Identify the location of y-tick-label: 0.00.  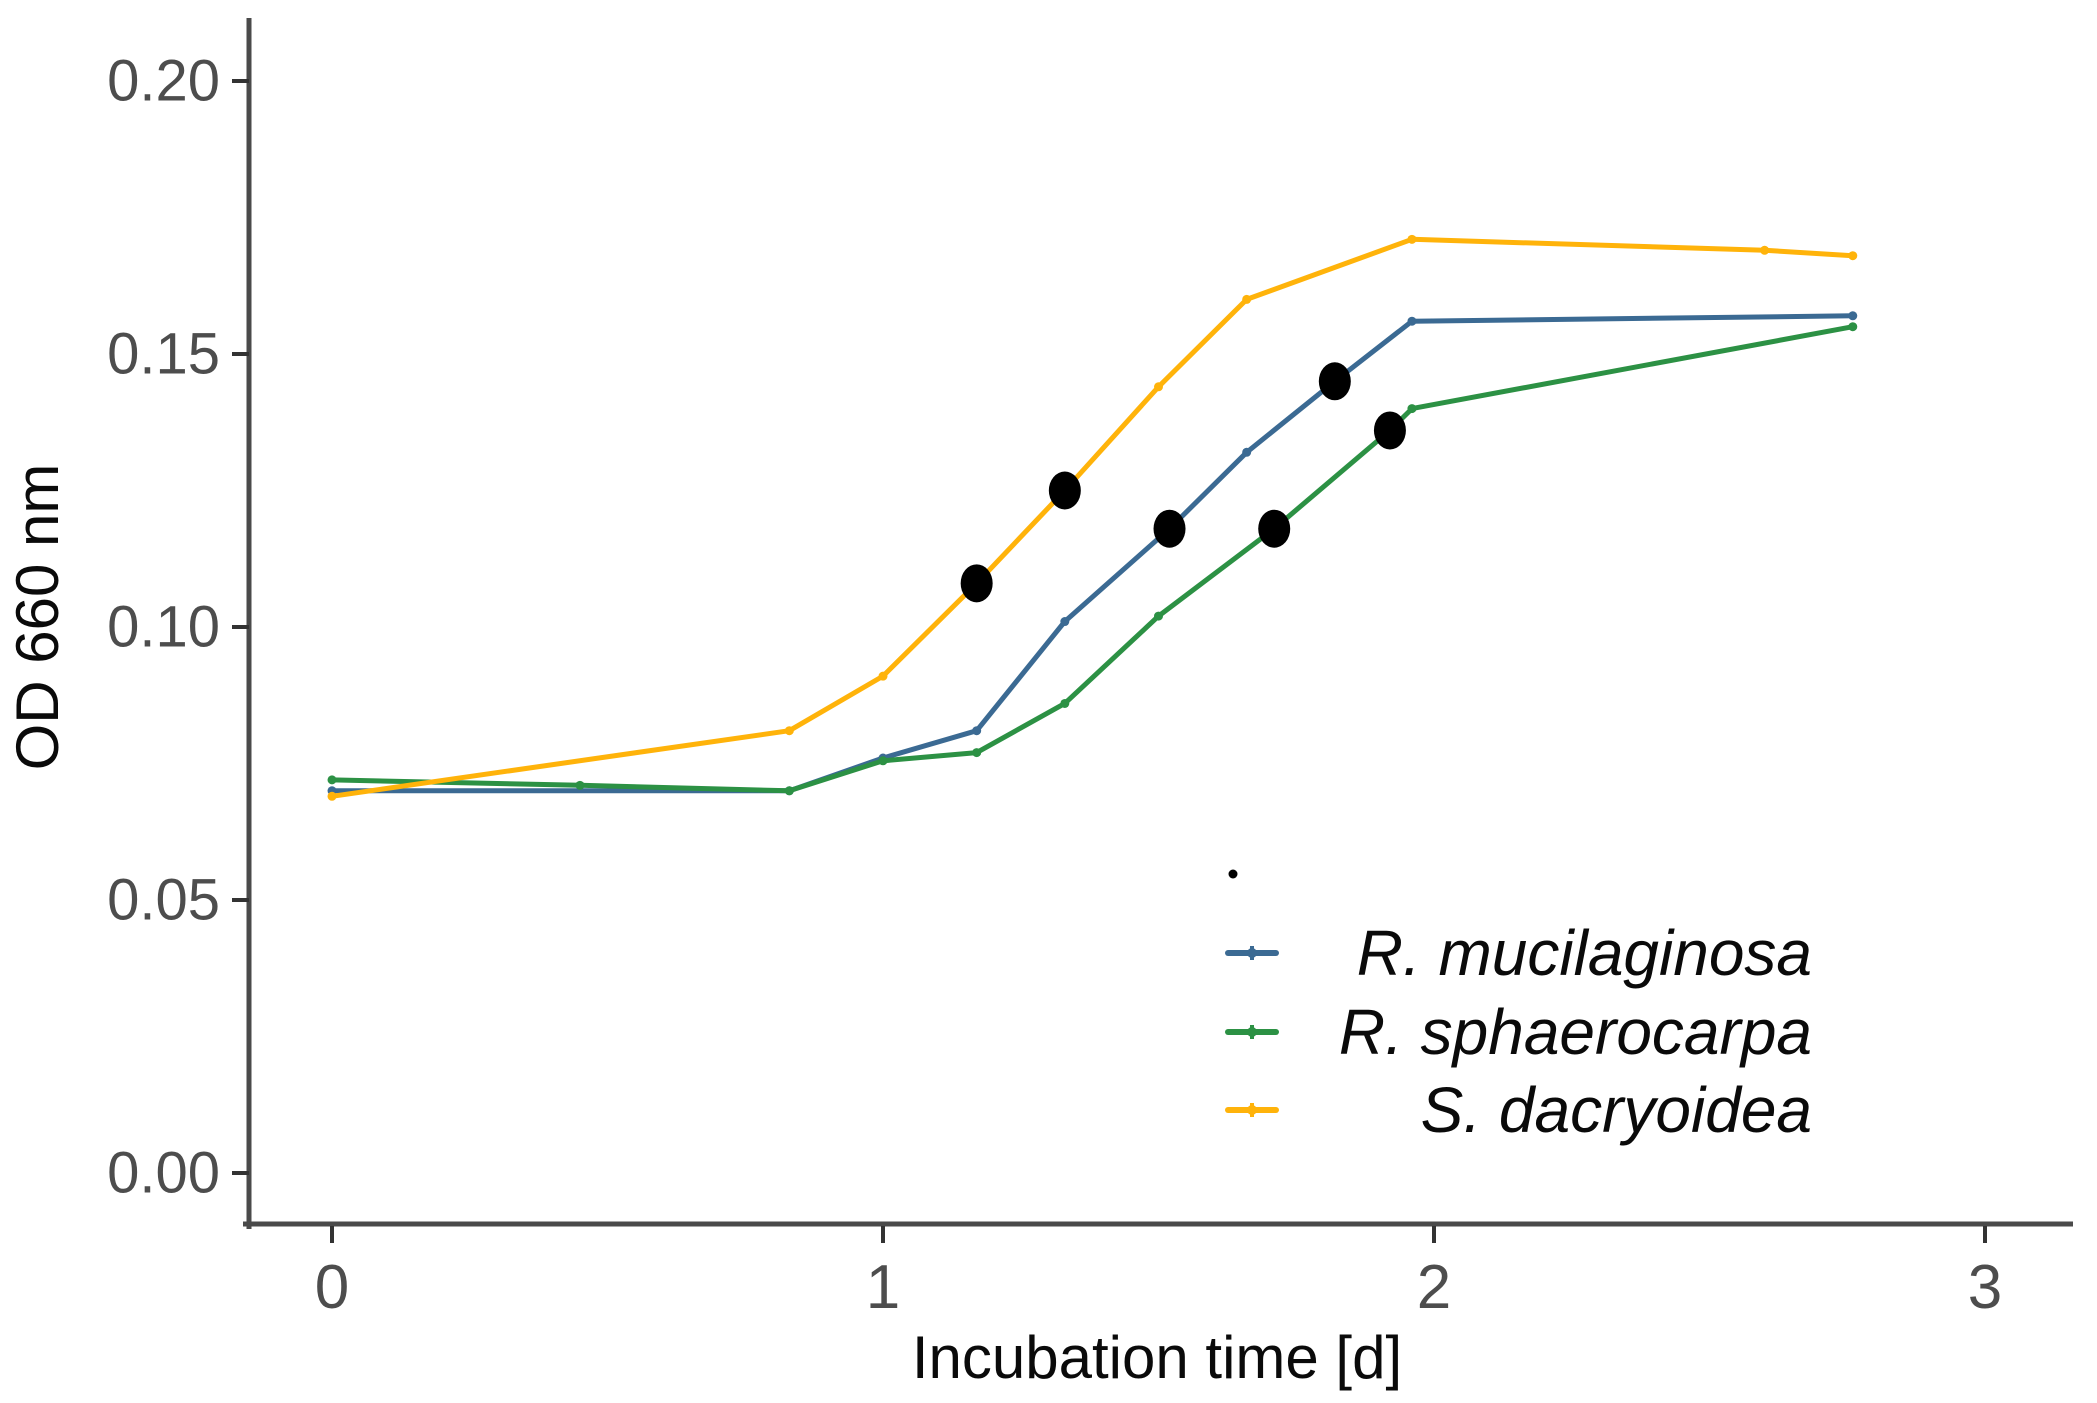
(163, 1173).